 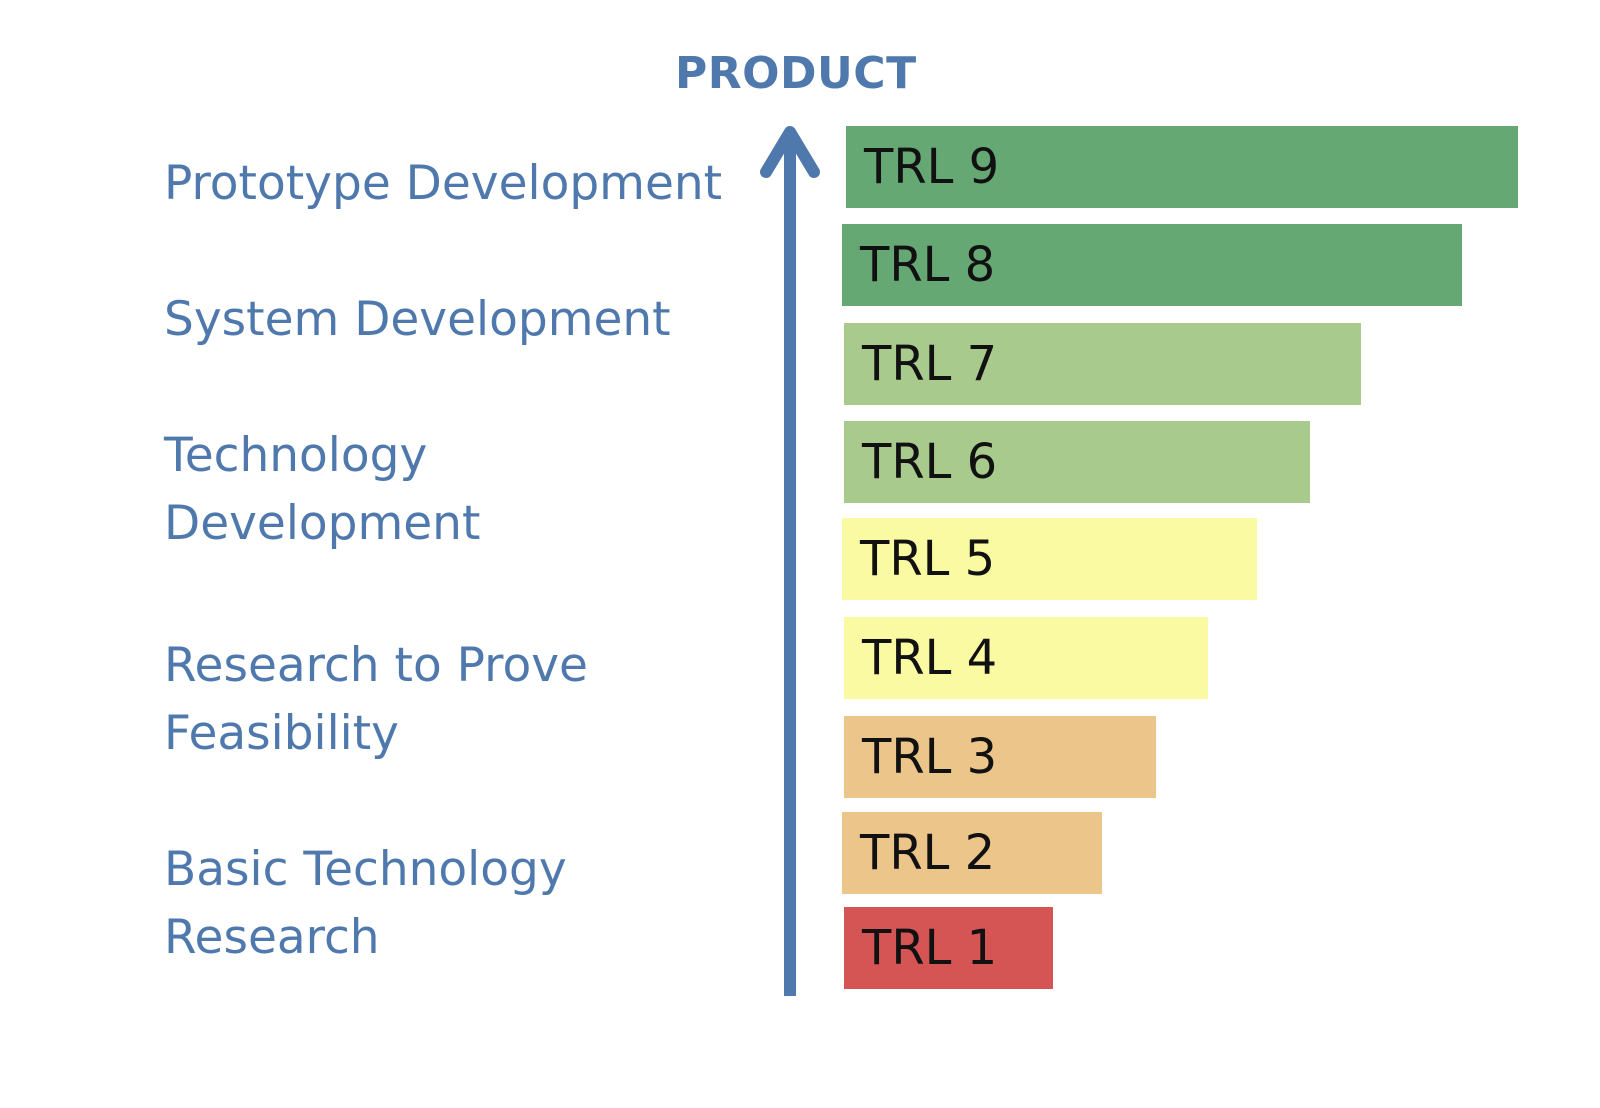 What do you see at coordinates (1049, 559) in the screenshot?
I see `trl-bar-5: TRL 5` at bounding box center [1049, 559].